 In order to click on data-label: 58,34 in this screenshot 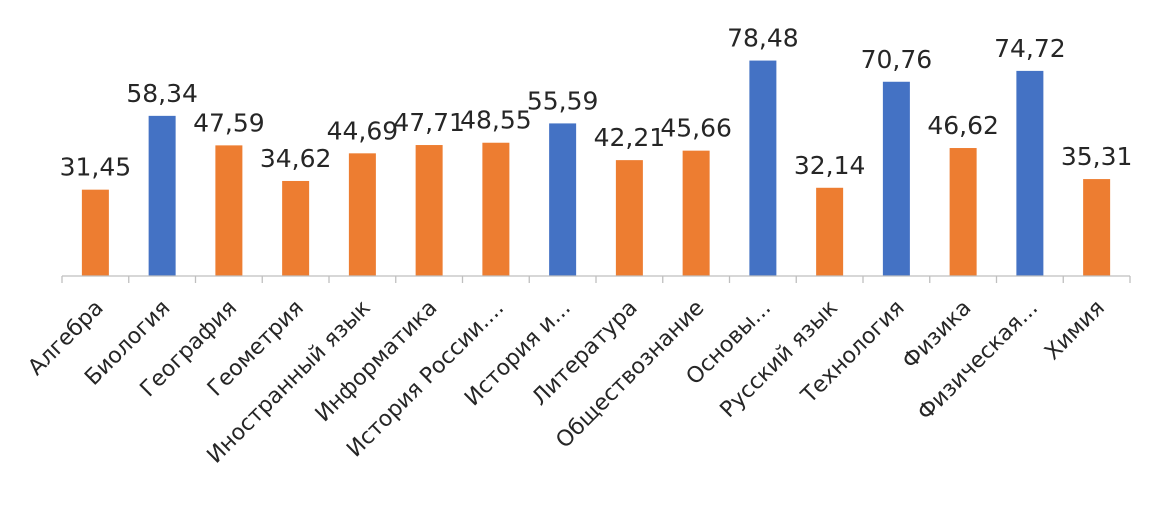, I will do `click(162, 93)`.